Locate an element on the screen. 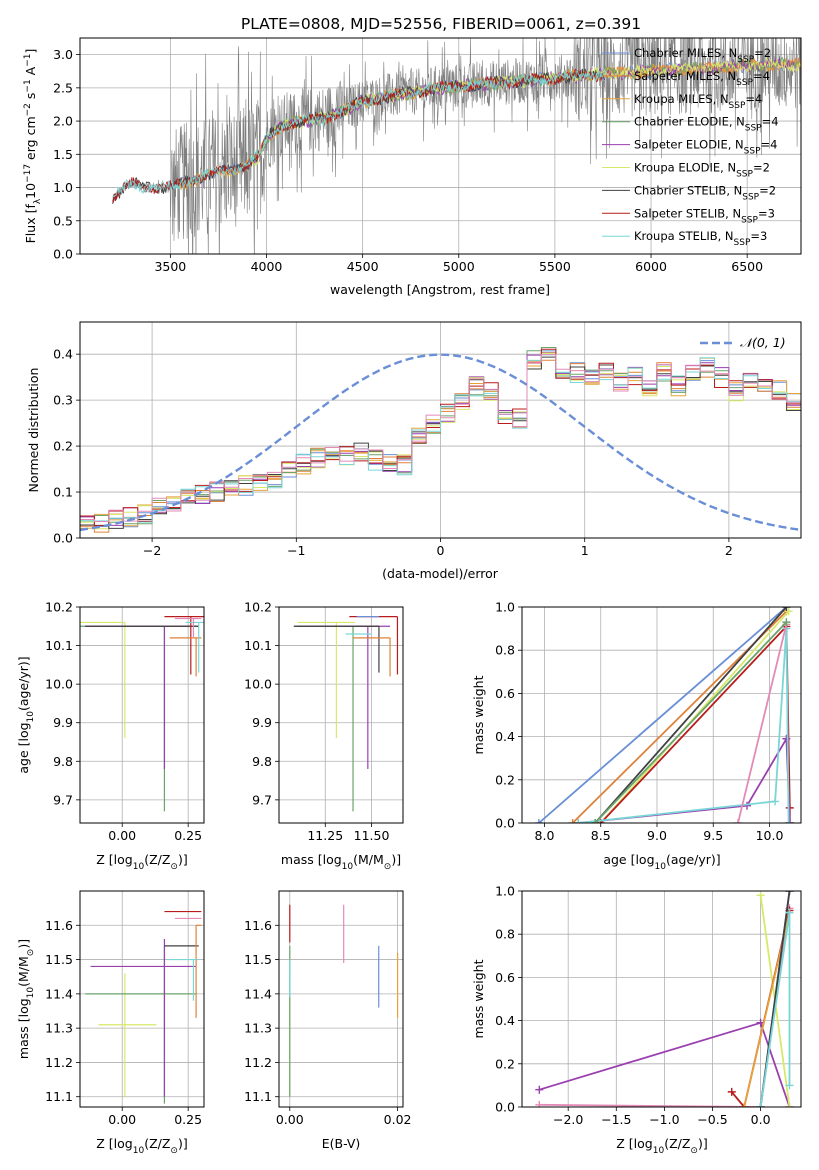 The width and height of the screenshot is (819, 1170). hist-extra_pink is located at coordinates (440, 438).